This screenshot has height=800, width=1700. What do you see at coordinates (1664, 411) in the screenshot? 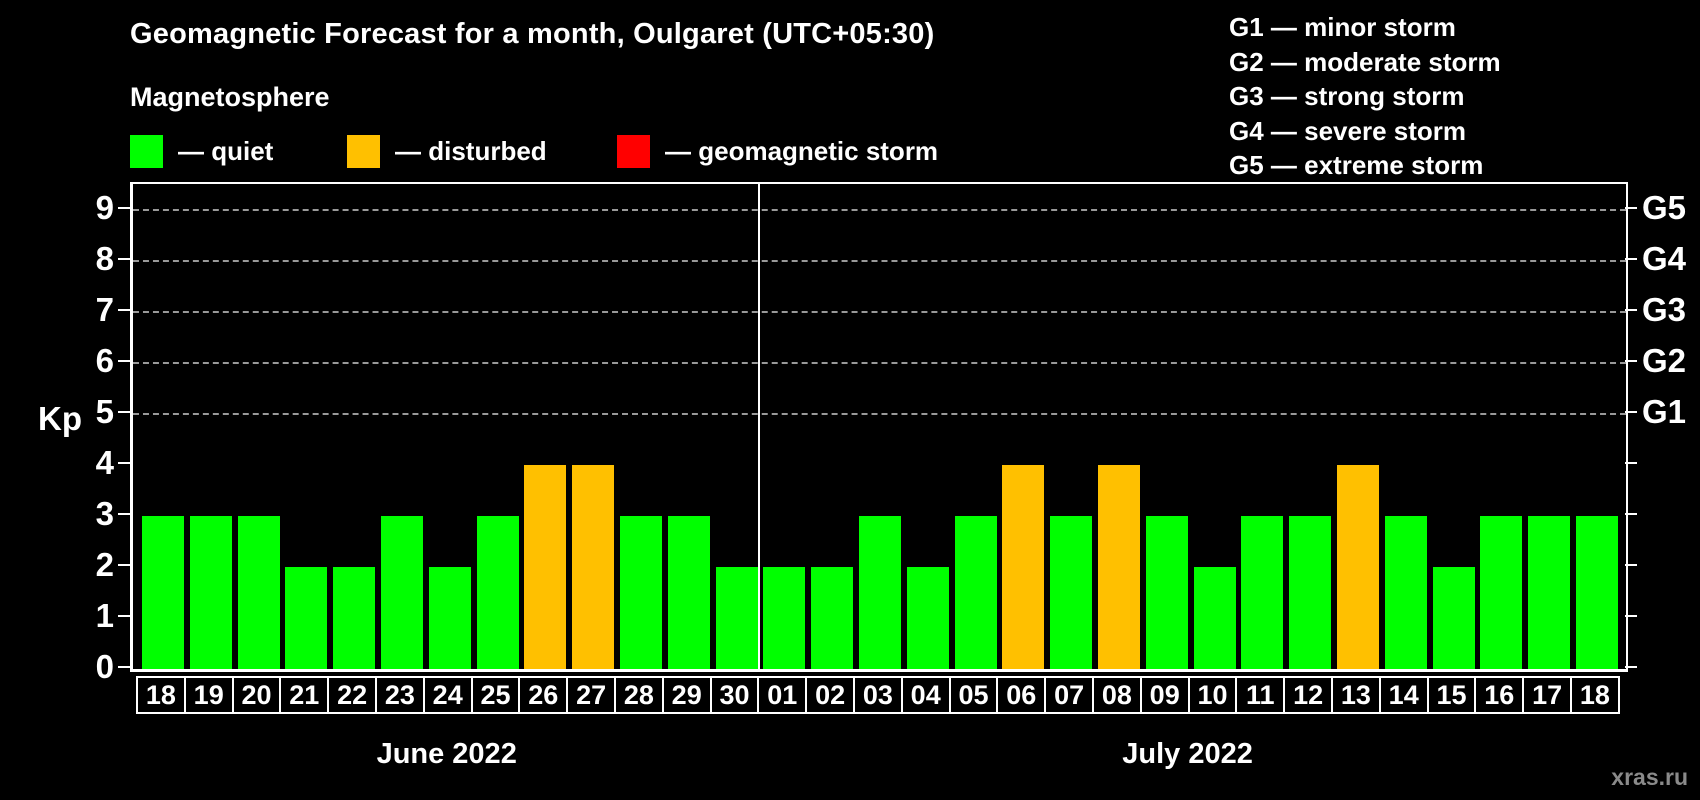
I see `g-axis-label-g1: G1` at bounding box center [1664, 411].